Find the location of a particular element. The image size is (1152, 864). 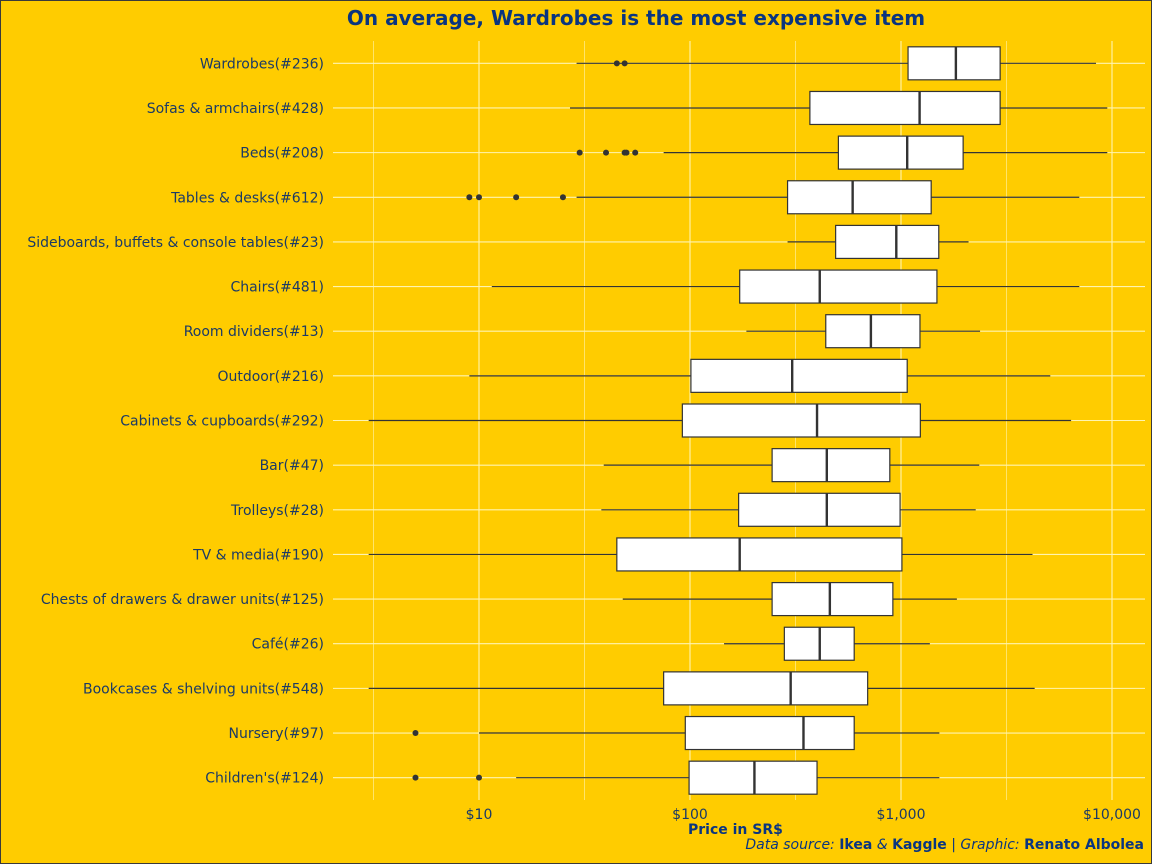

category-label: Bookcases & shelving units(#548) is located at coordinates (203, 689).